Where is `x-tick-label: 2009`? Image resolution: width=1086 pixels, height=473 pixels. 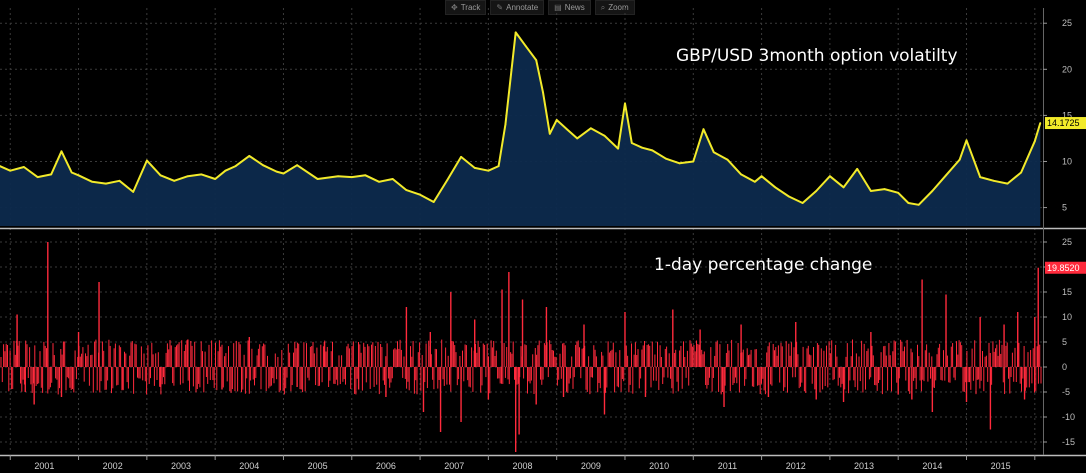 x-tick-label: 2009 is located at coordinates (591, 466).